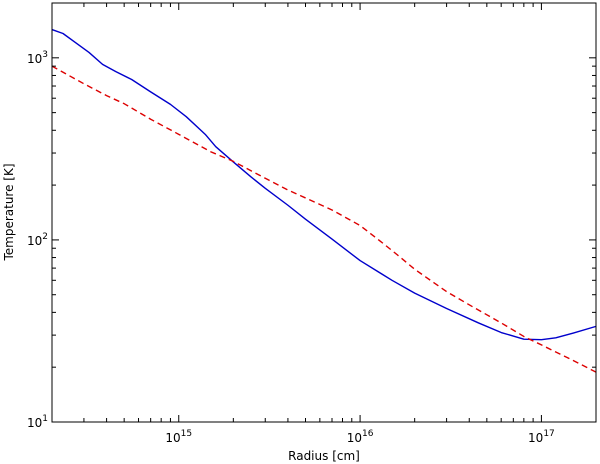 This screenshot has width=600, height=464. What do you see at coordinates (37, 58) in the screenshot?
I see `y-tick-label: 10³` at bounding box center [37, 58].